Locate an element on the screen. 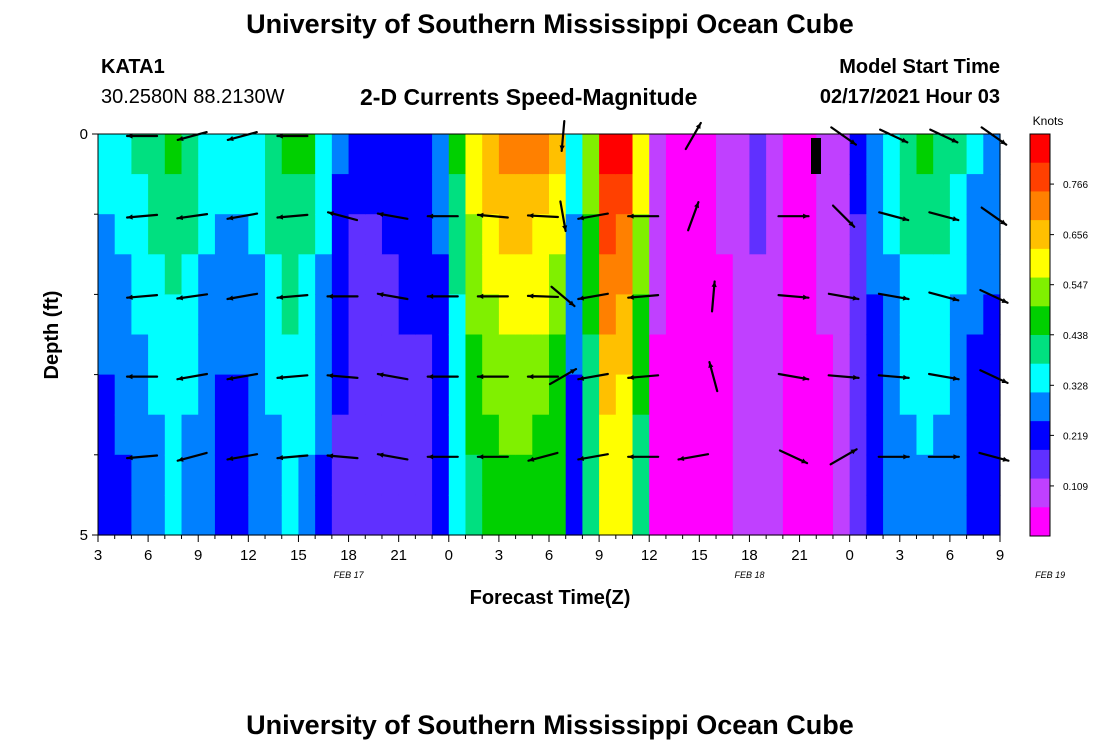 This screenshot has height=750, width=1100. colorbar-swatch is located at coordinates (1040, 321).